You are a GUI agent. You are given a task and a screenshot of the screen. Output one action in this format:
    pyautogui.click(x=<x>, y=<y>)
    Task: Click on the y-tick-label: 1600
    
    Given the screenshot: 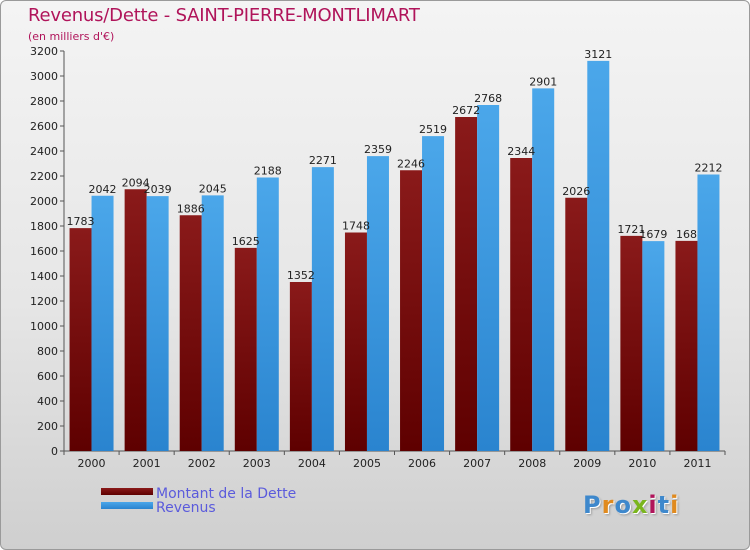 What is the action you would take?
    pyautogui.click(x=44, y=251)
    